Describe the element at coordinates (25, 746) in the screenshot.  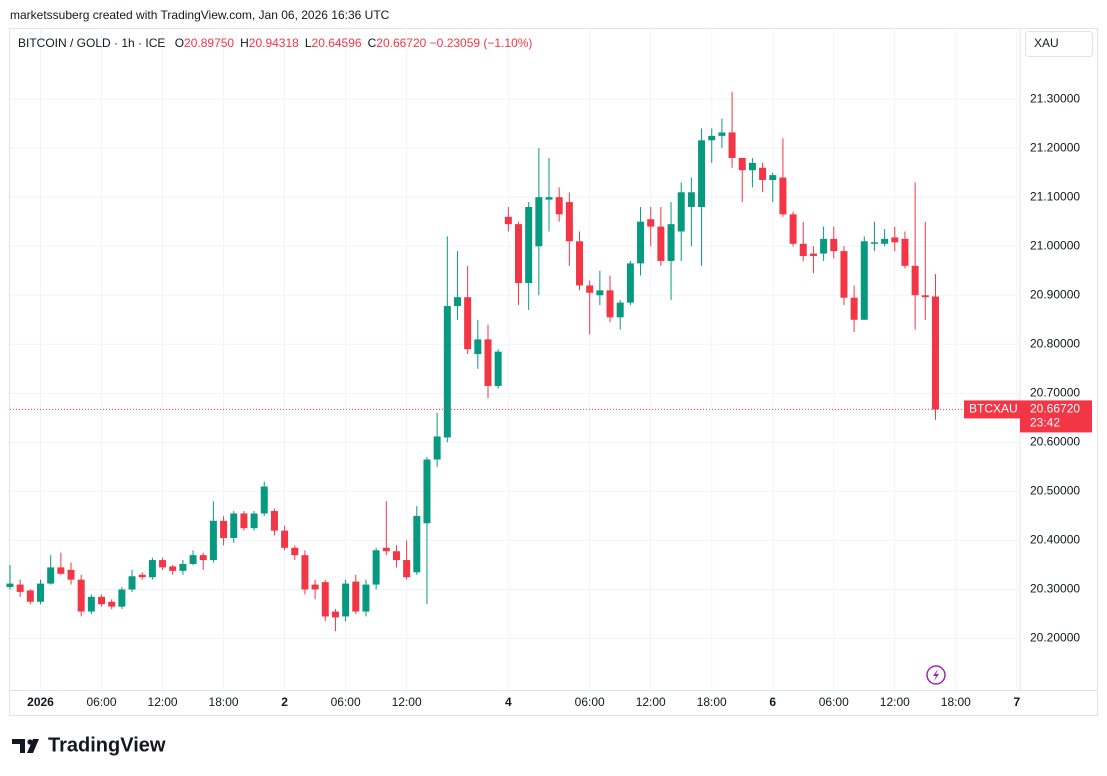
I see `brand-logo` at that location.